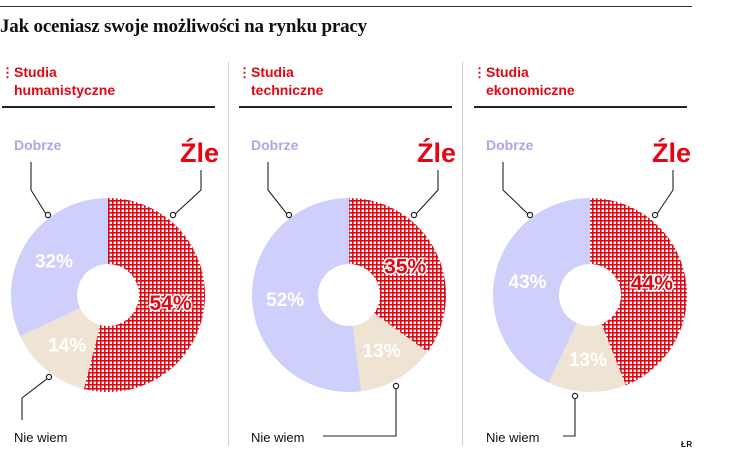 Image resolution: width=730 pixels, height=466 pixels. What do you see at coordinates (67, 345) in the screenshot?
I see `slice-value-label: 14%` at bounding box center [67, 345].